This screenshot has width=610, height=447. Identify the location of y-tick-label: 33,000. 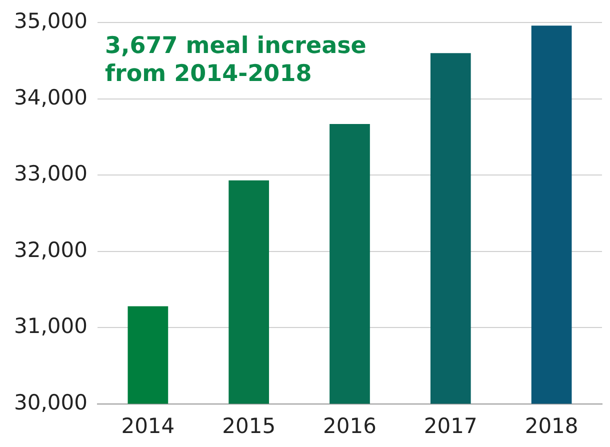
(51, 174).